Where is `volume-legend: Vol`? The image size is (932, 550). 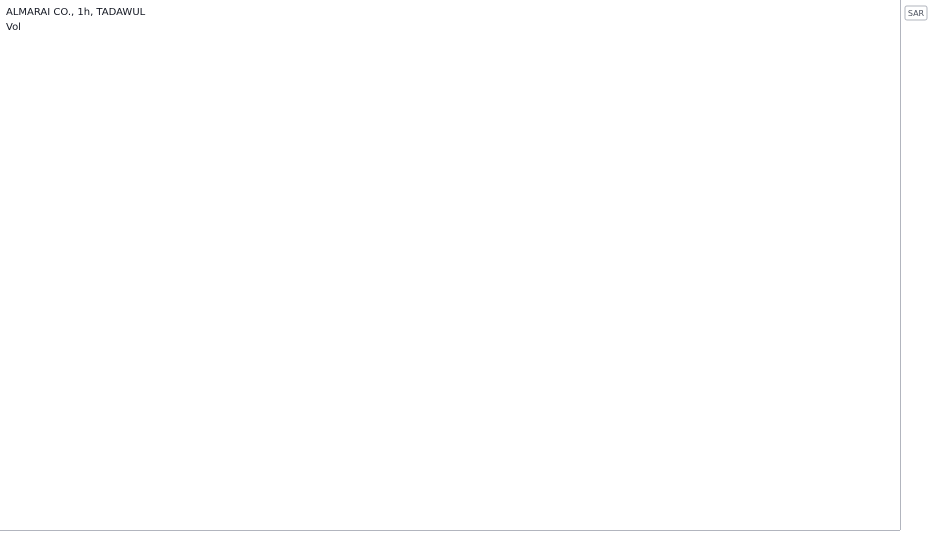
volume-legend: Vol is located at coordinates (13, 27).